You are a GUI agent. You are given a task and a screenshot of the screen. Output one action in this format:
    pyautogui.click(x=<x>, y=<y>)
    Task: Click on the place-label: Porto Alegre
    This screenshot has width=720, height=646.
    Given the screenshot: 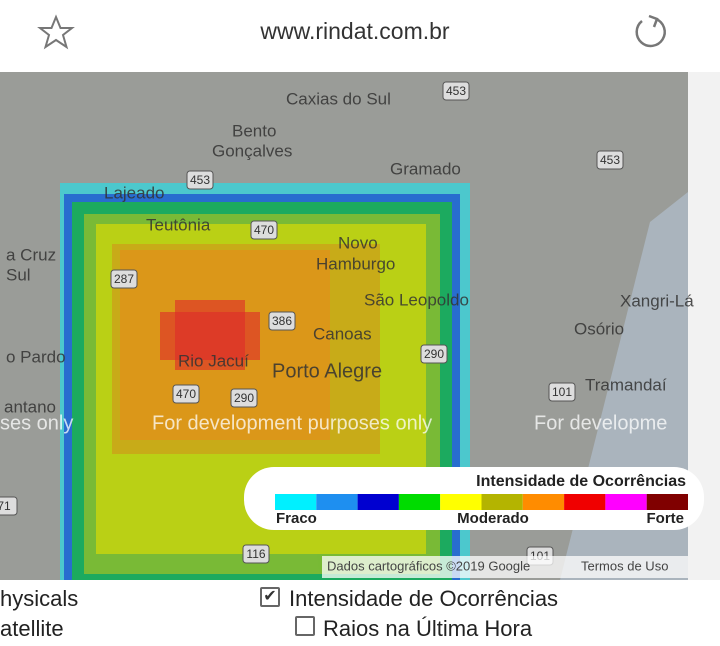 What is the action you would take?
    pyautogui.click(x=327, y=371)
    